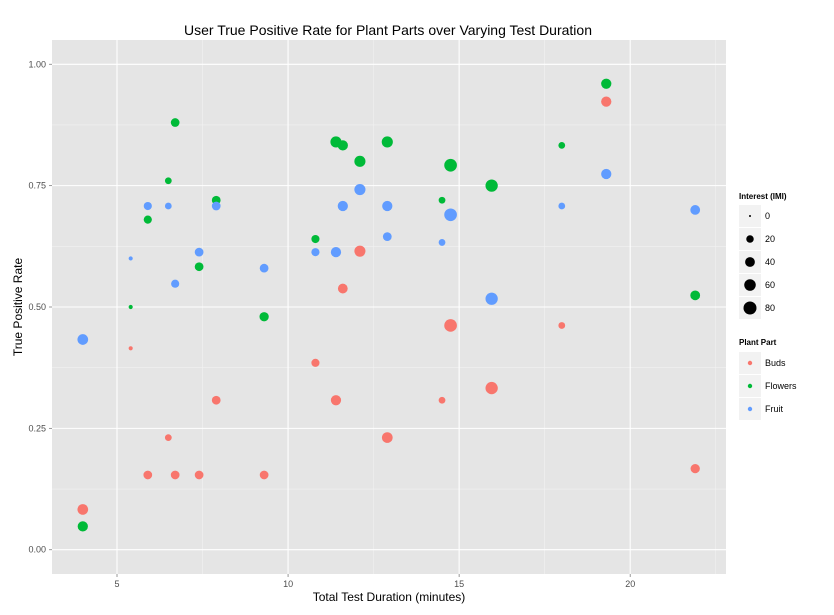 Image resolution: width=834 pixels, height=615 pixels. I want to click on color-legend-label: Buds, so click(775, 363).